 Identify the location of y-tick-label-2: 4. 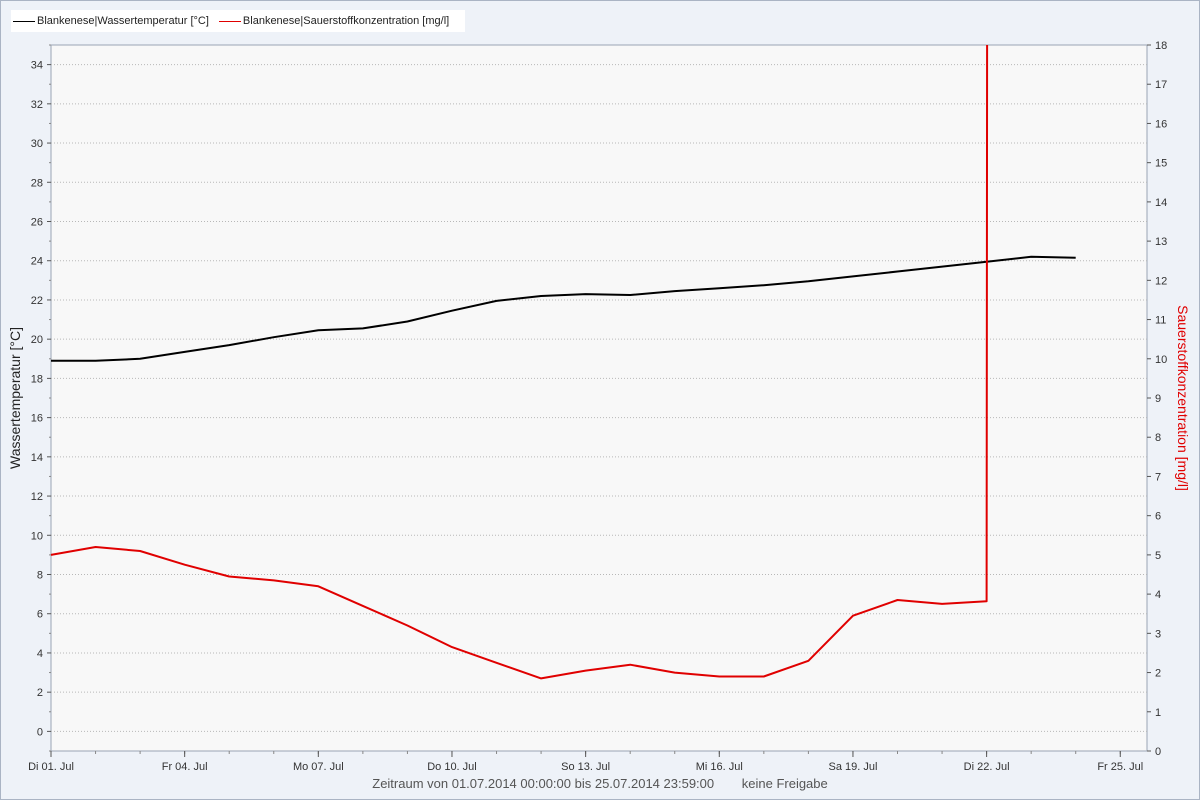
(40, 654).